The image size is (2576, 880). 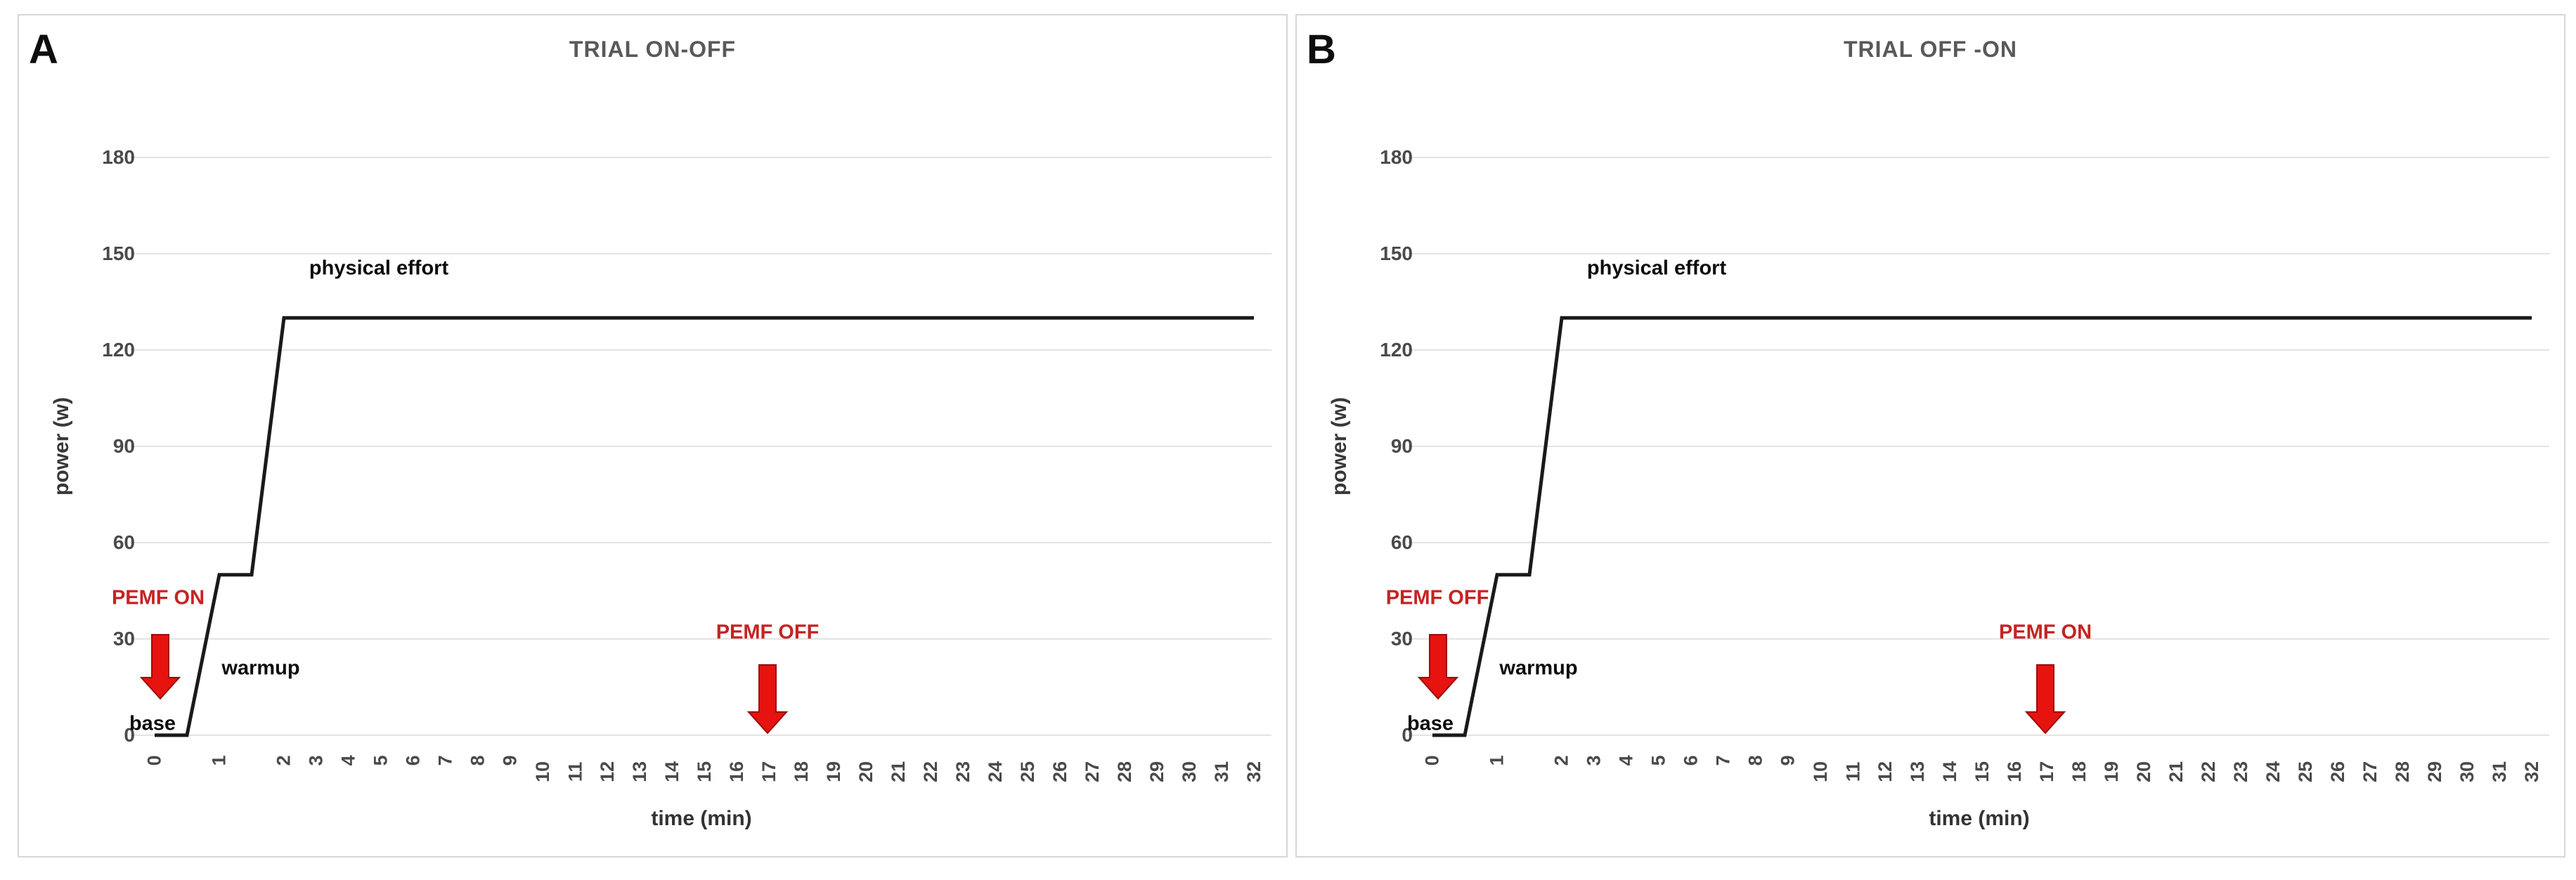 I want to click on panel-letter-a: A, so click(x=44, y=49).